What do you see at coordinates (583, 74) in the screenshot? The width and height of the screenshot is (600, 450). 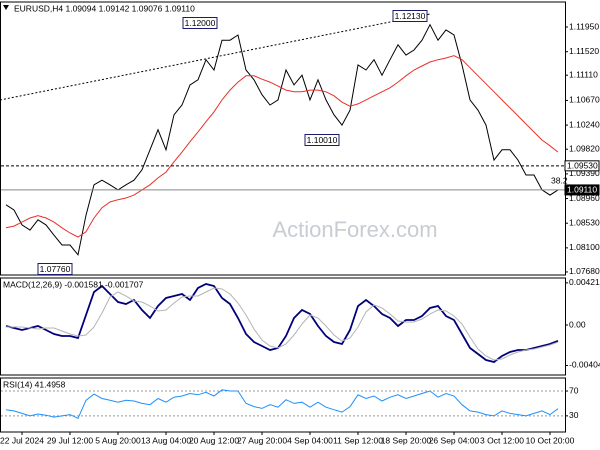 I see `y-tick-label: 1.11110` at bounding box center [583, 74].